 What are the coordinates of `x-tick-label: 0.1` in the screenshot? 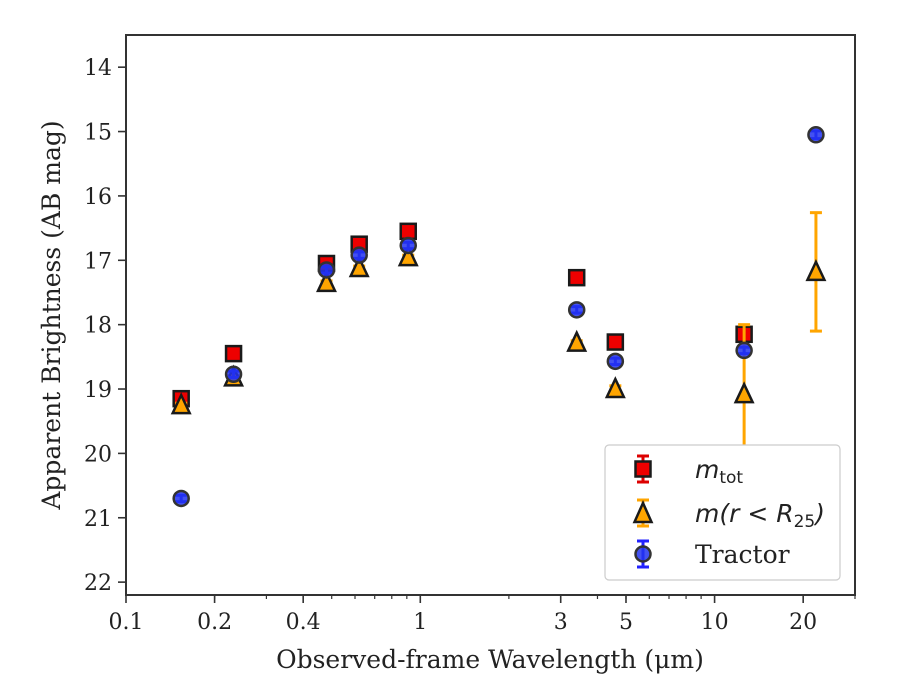 It's located at (126, 622).